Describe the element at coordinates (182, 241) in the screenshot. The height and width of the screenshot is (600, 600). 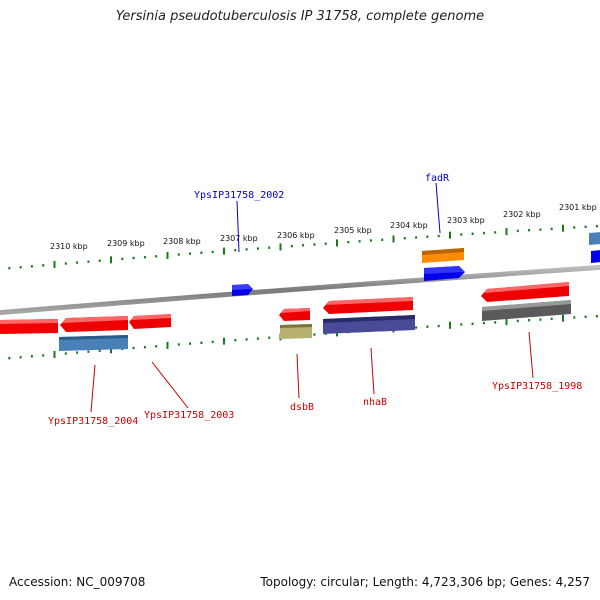
I see `scale-label-2308: 2308 kbp` at that location.